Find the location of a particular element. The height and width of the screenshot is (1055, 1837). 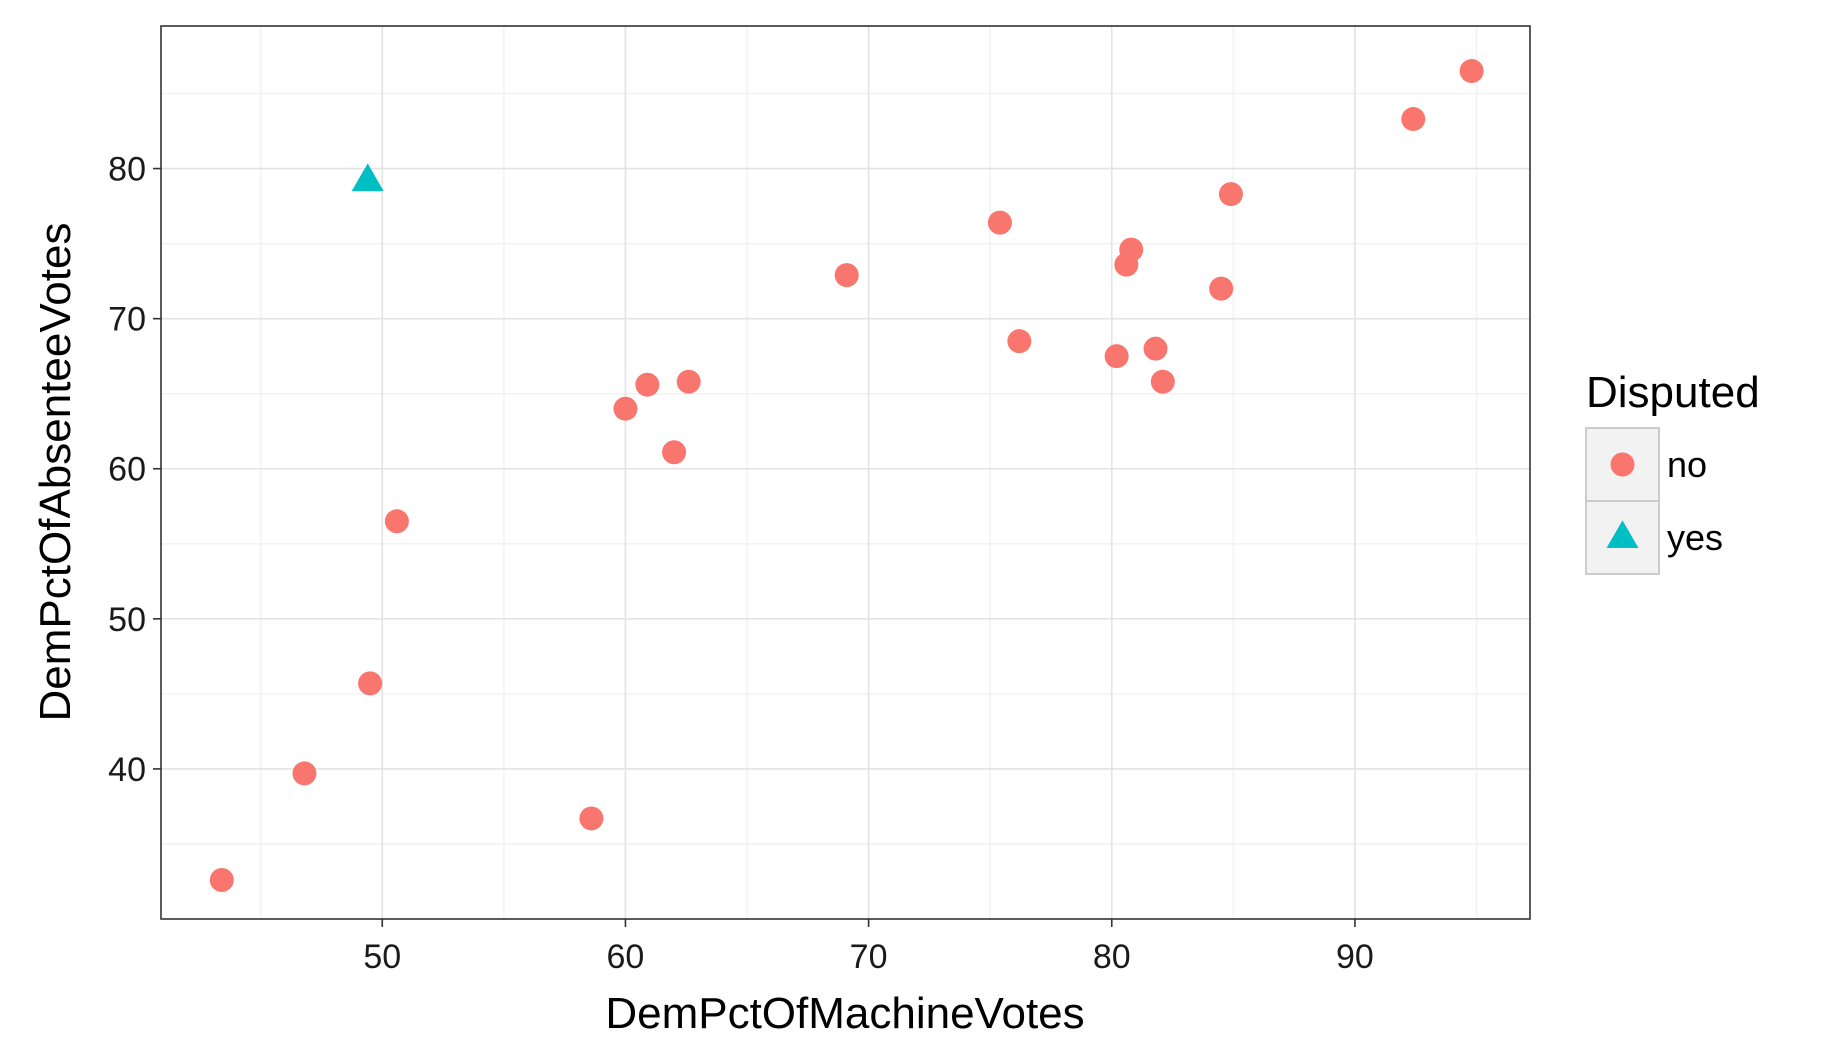

legend-label-yes: yes is located at coordinates (1695, 537).